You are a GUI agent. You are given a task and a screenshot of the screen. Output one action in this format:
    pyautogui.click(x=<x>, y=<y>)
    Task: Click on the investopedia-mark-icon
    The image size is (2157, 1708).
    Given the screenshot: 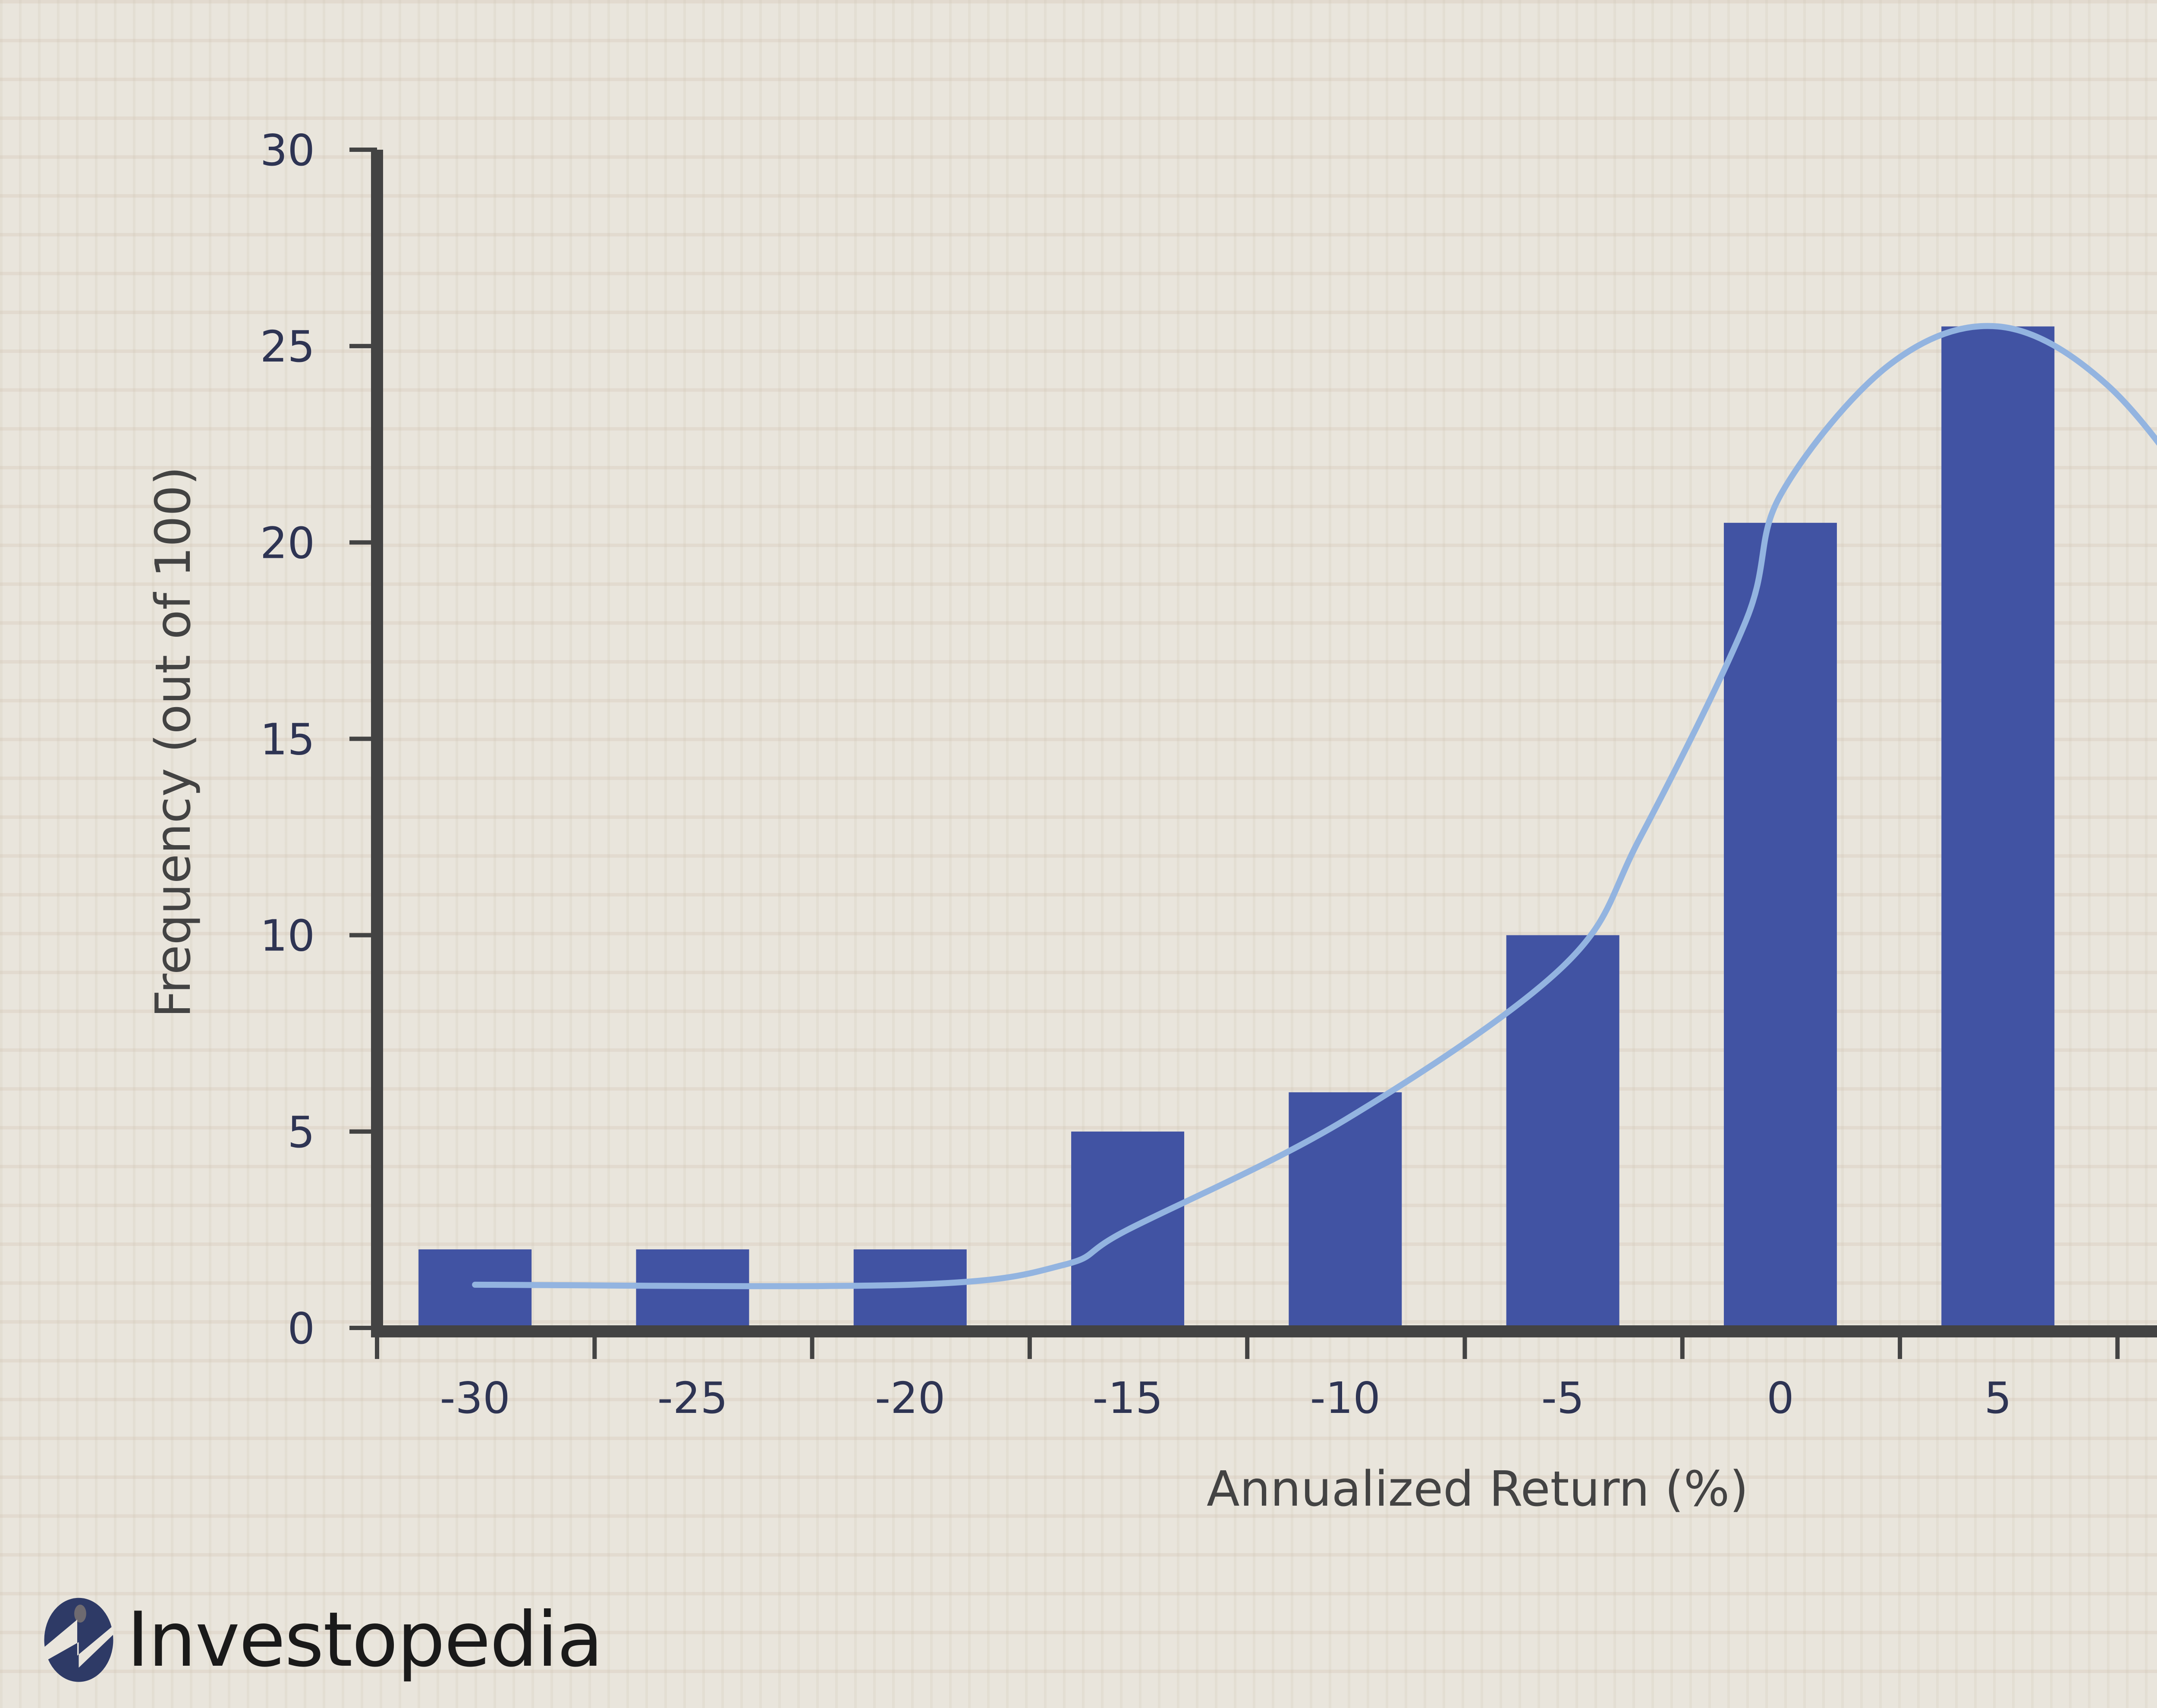 What is the action you would take?
    pyautogui.click(x=77, y=1640)
    